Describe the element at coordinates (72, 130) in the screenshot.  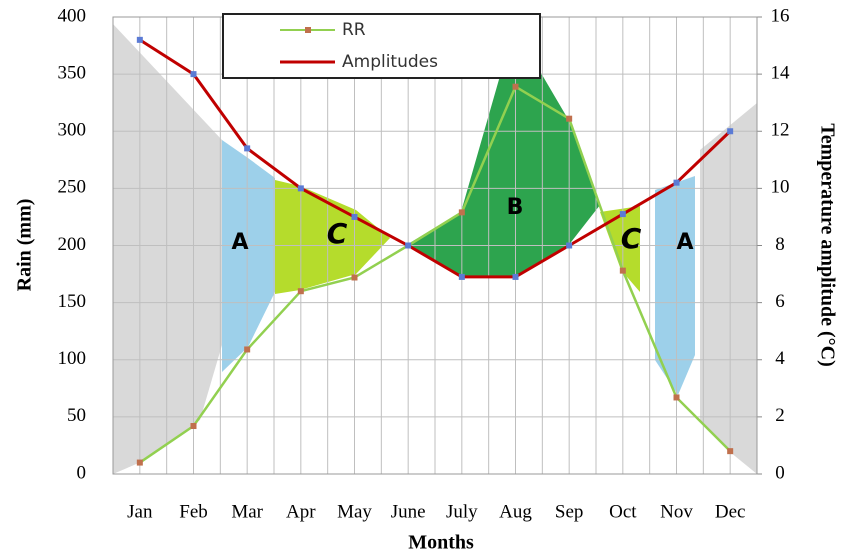
I see `y-tick-label: 300` at that location.